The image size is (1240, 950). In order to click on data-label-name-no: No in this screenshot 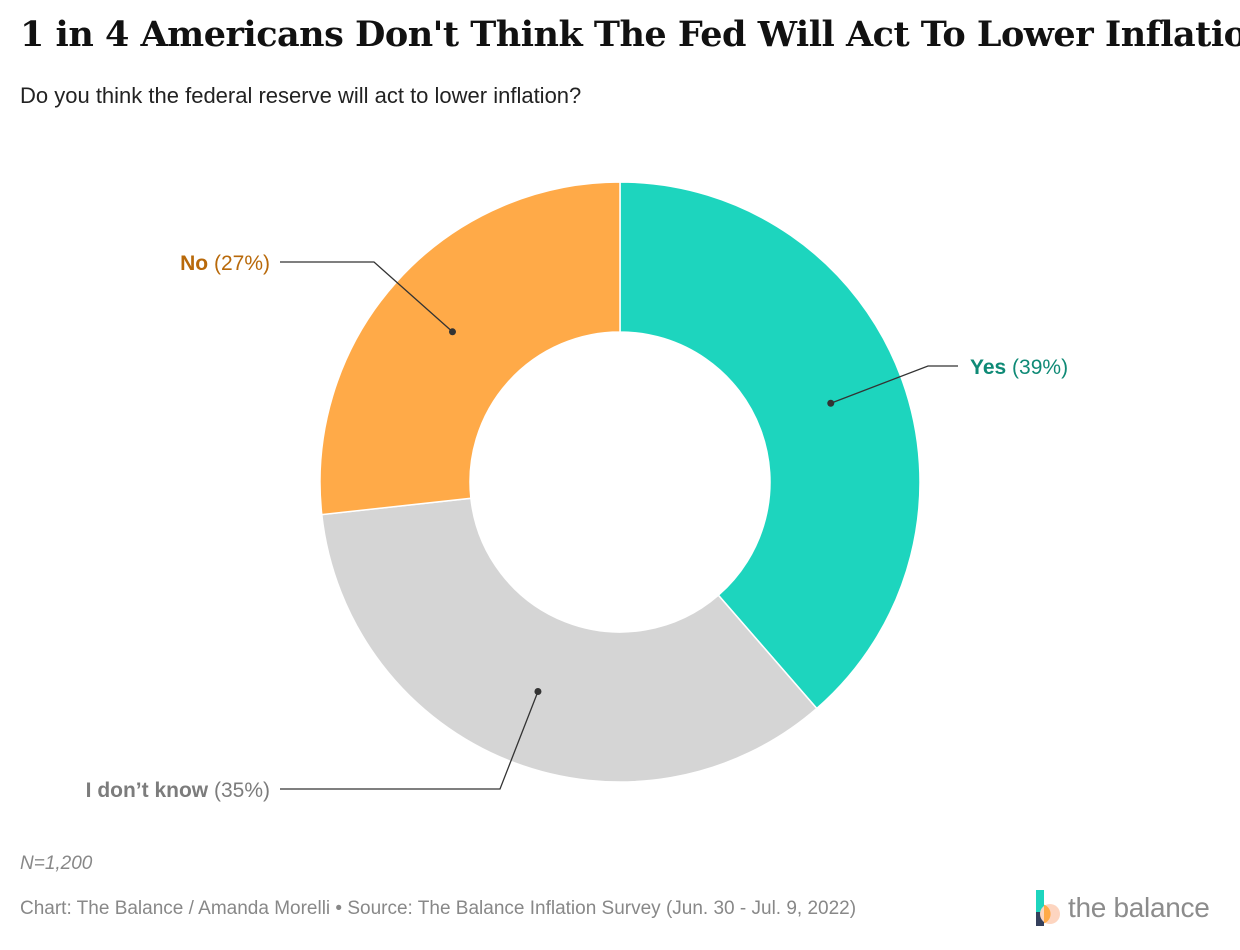, I will do `click(194, 263)`.